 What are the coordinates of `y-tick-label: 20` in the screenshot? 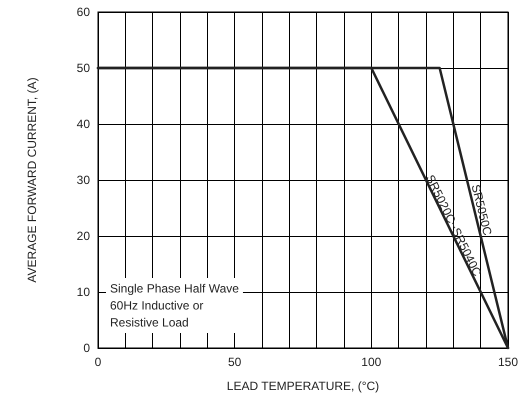 It's located at (83, 236).